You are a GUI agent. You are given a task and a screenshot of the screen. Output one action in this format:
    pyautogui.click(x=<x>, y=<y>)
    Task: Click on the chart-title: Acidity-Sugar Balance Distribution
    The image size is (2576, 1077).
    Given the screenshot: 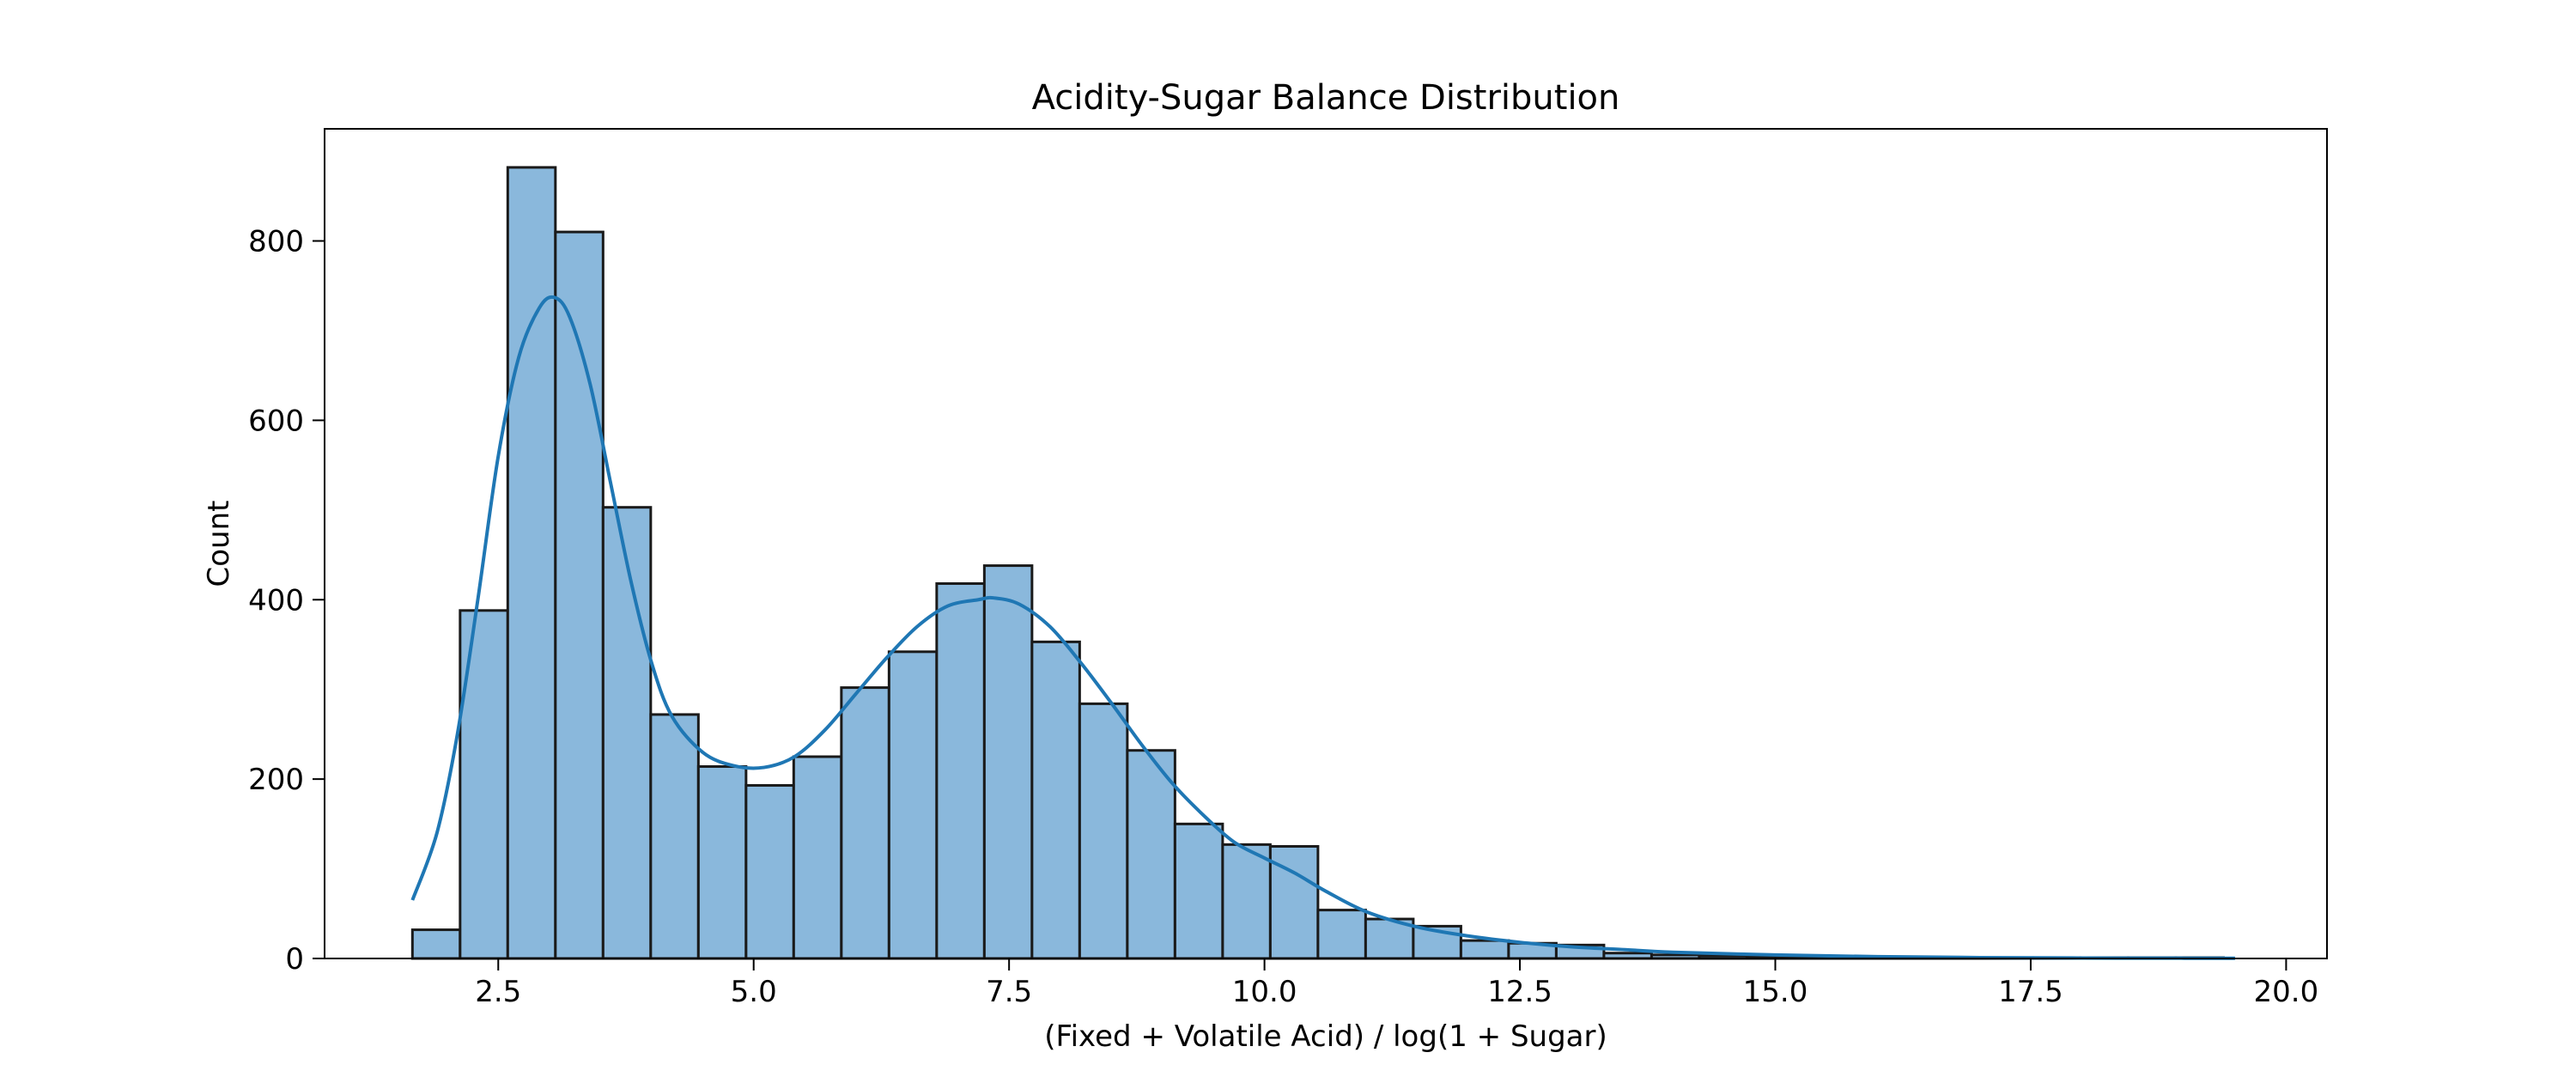 What is the action you would take?
    pyautogui.click(x=1326, y=98)
    